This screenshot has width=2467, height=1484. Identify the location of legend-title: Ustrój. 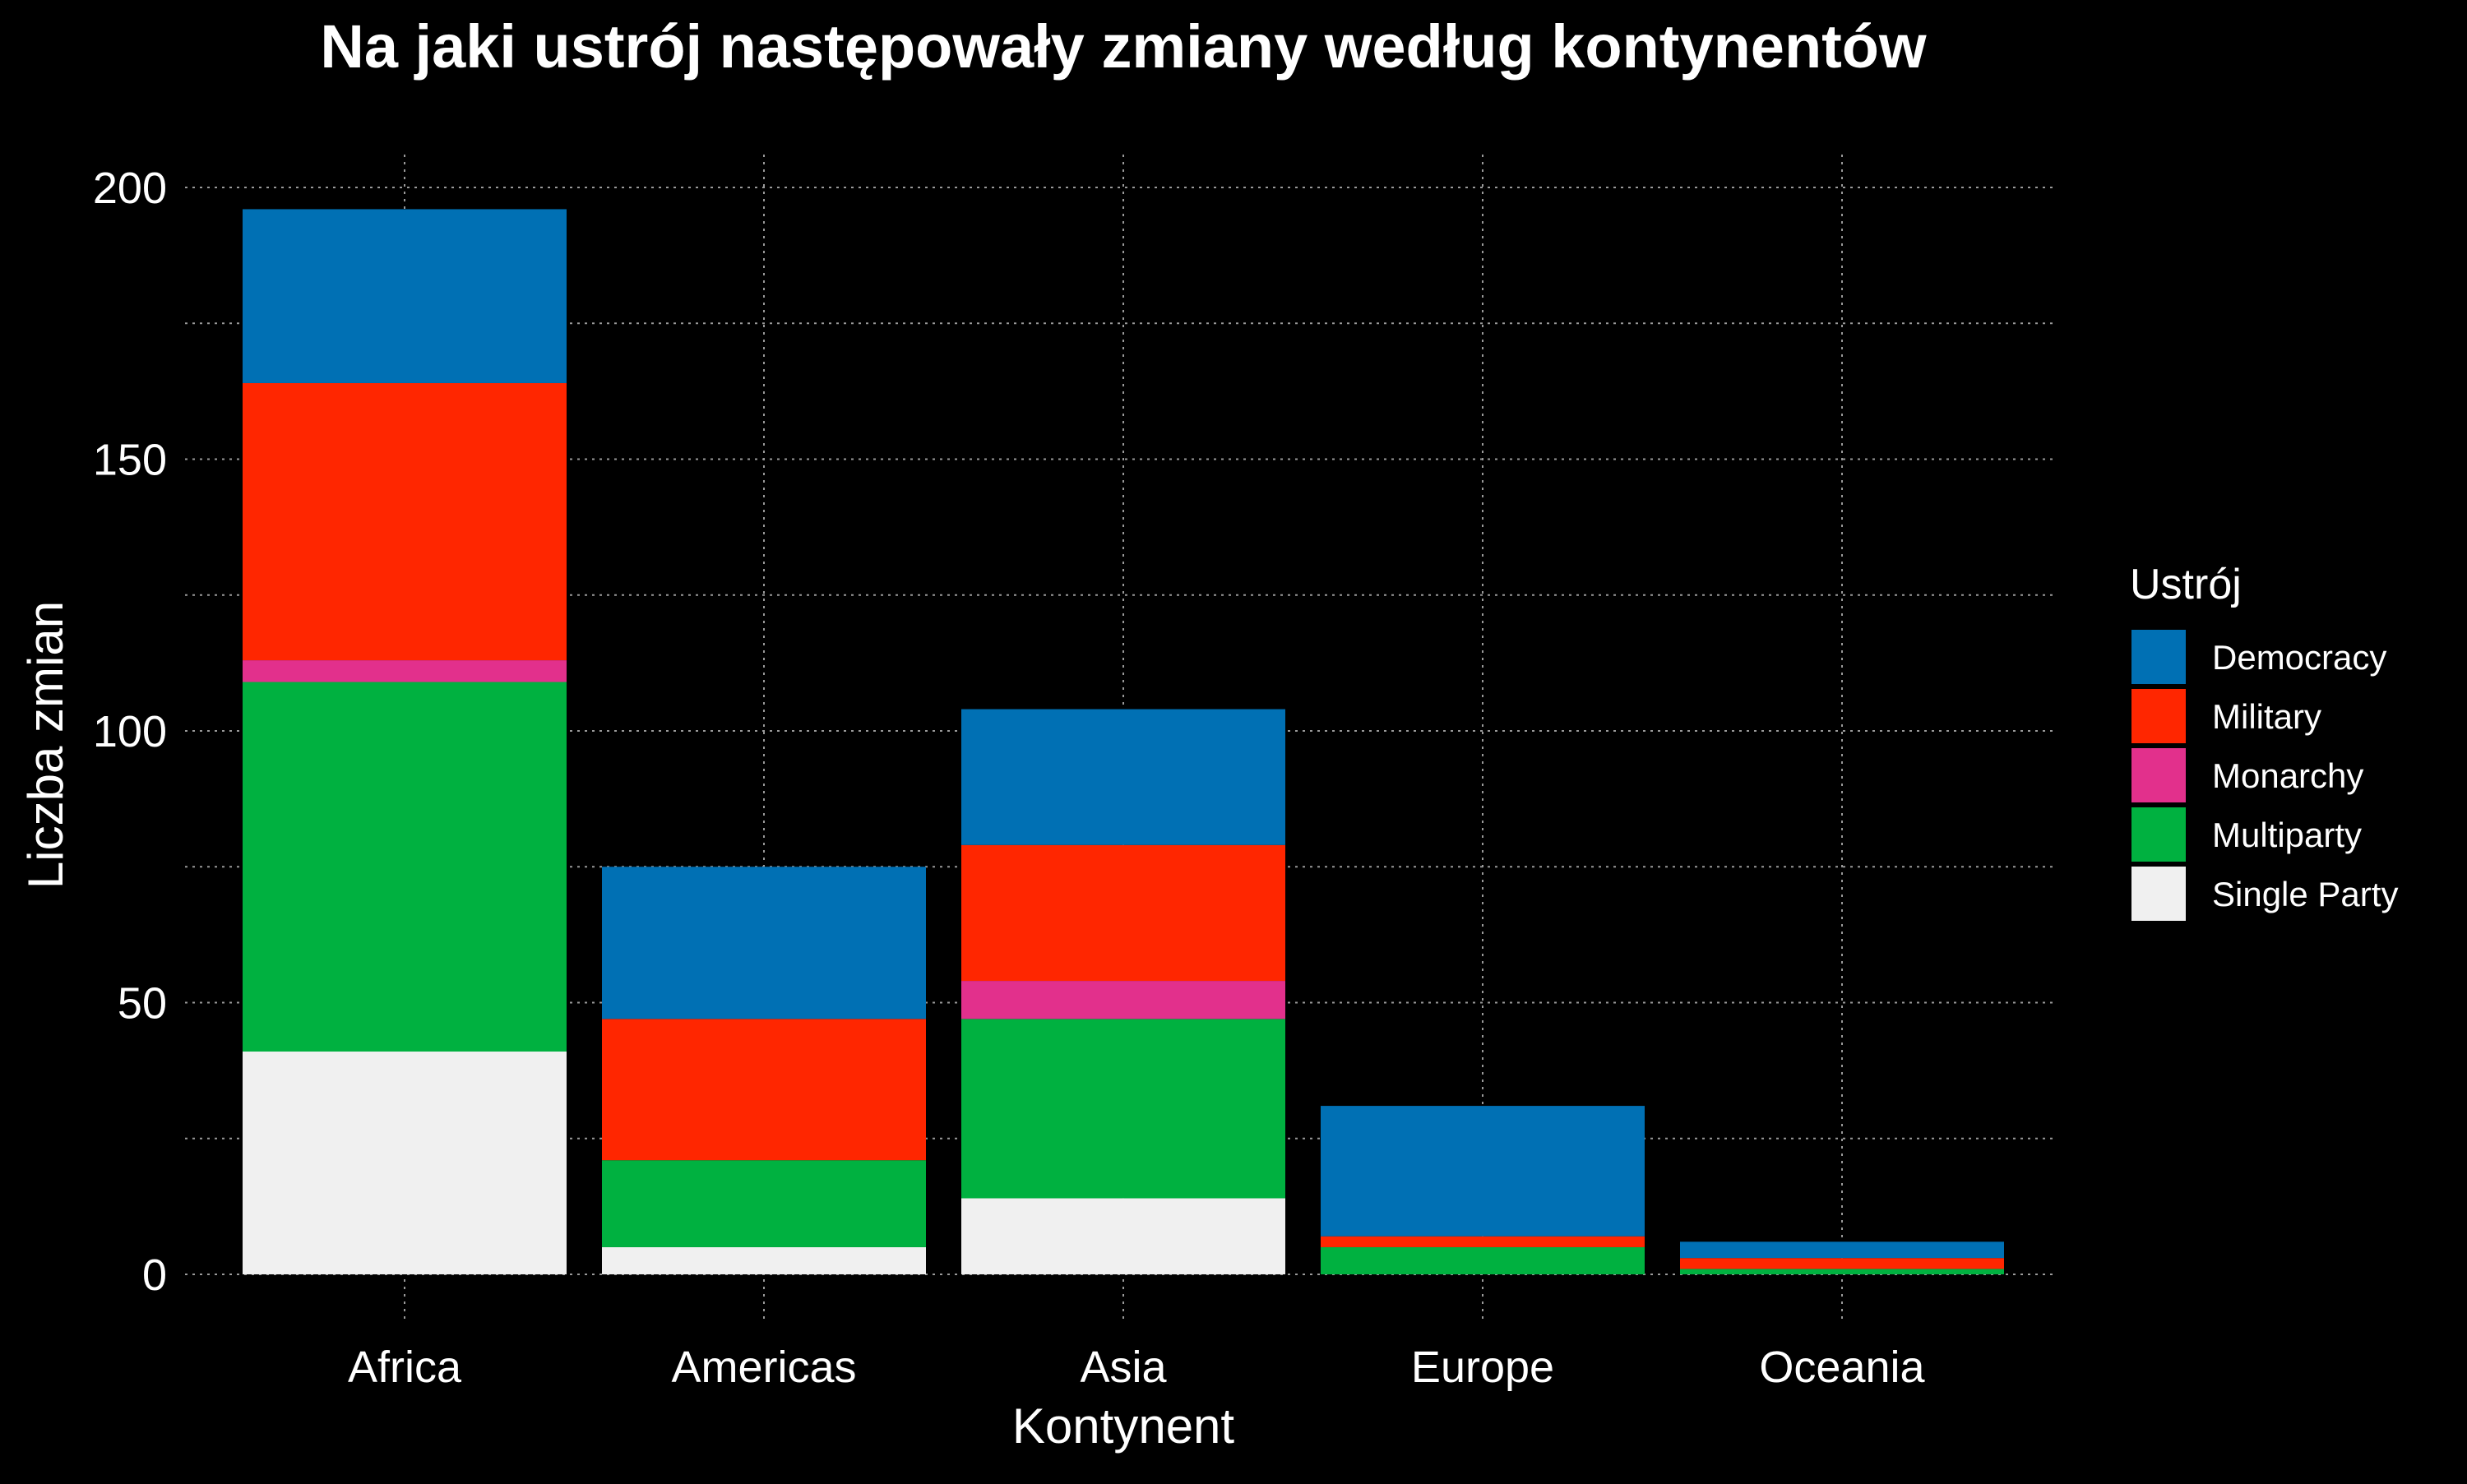
(2186, 584).